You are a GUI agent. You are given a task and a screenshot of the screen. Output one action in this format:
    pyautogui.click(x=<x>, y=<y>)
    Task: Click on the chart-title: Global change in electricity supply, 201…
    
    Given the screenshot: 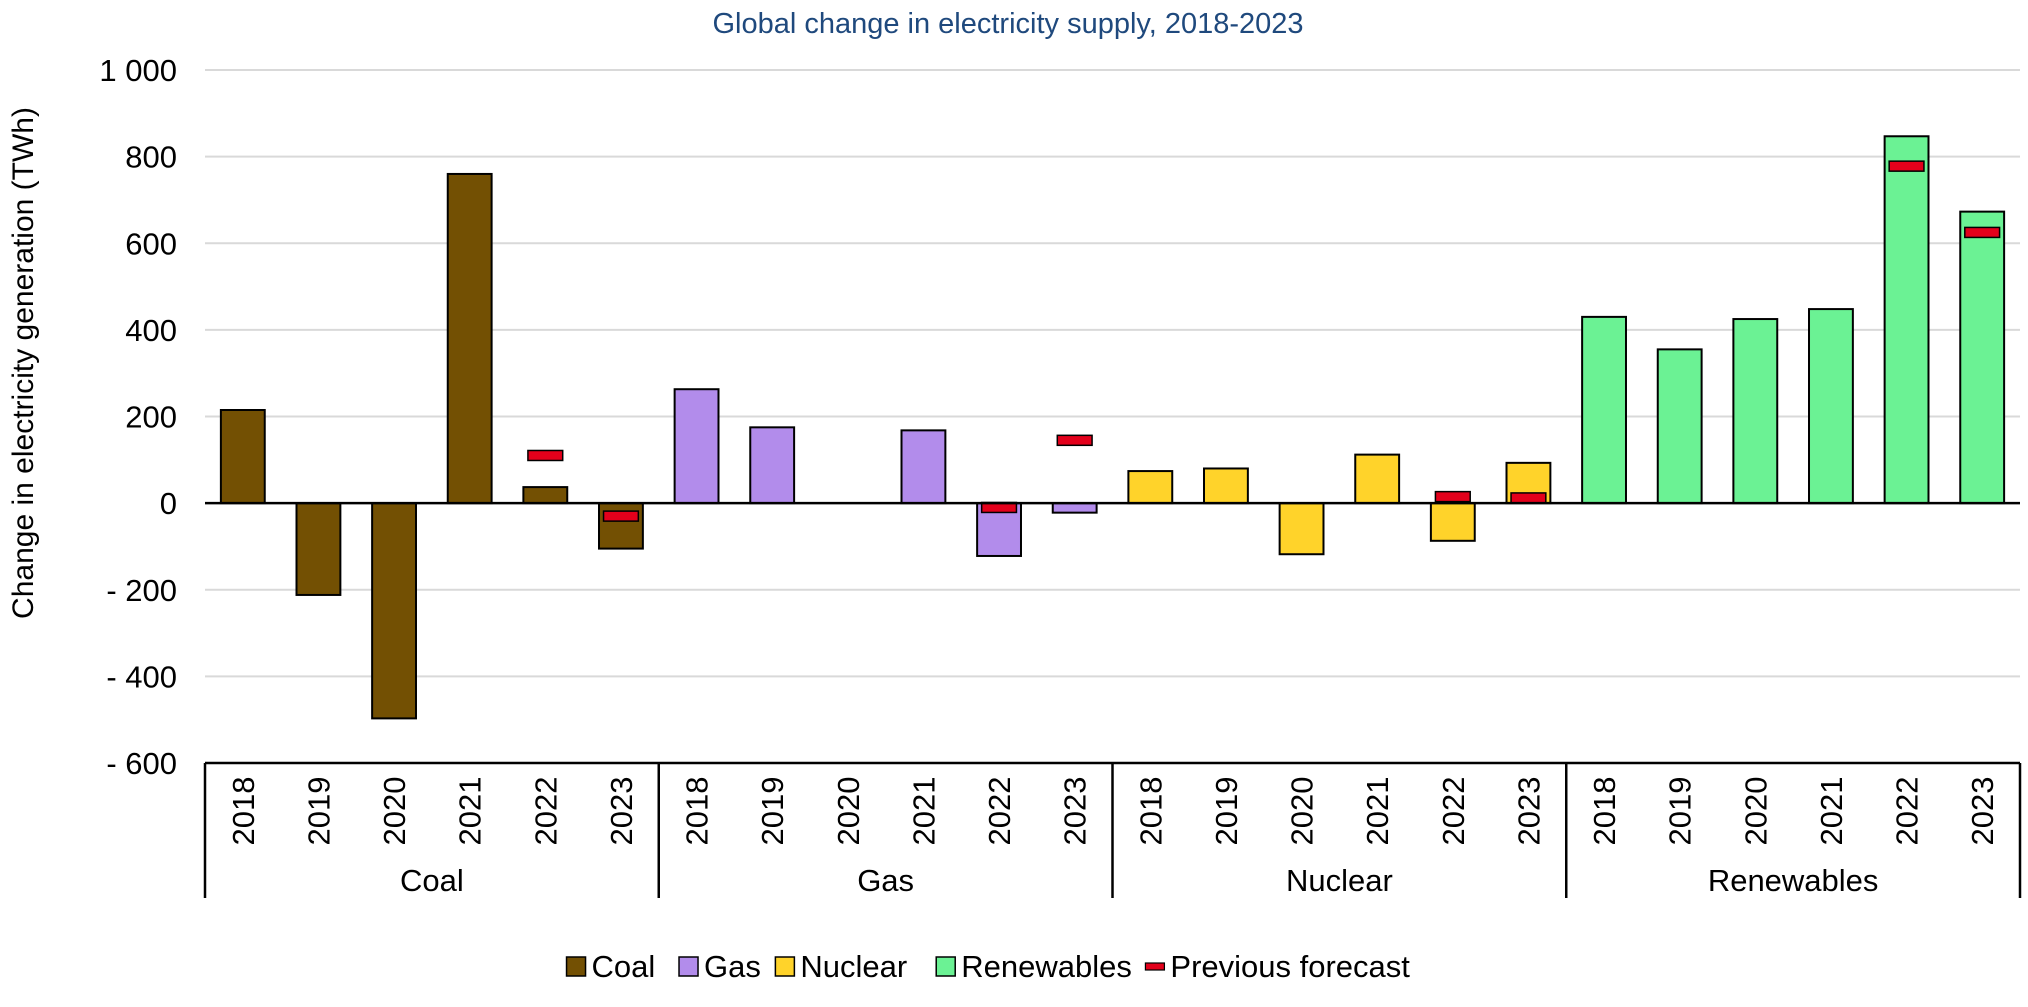 What is the action you would take?
    pyautogui.click(x=1007, y=24)
    